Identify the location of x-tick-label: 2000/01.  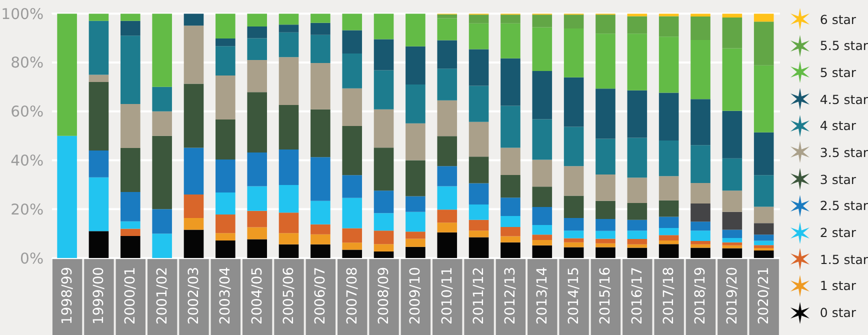
(130, 295).